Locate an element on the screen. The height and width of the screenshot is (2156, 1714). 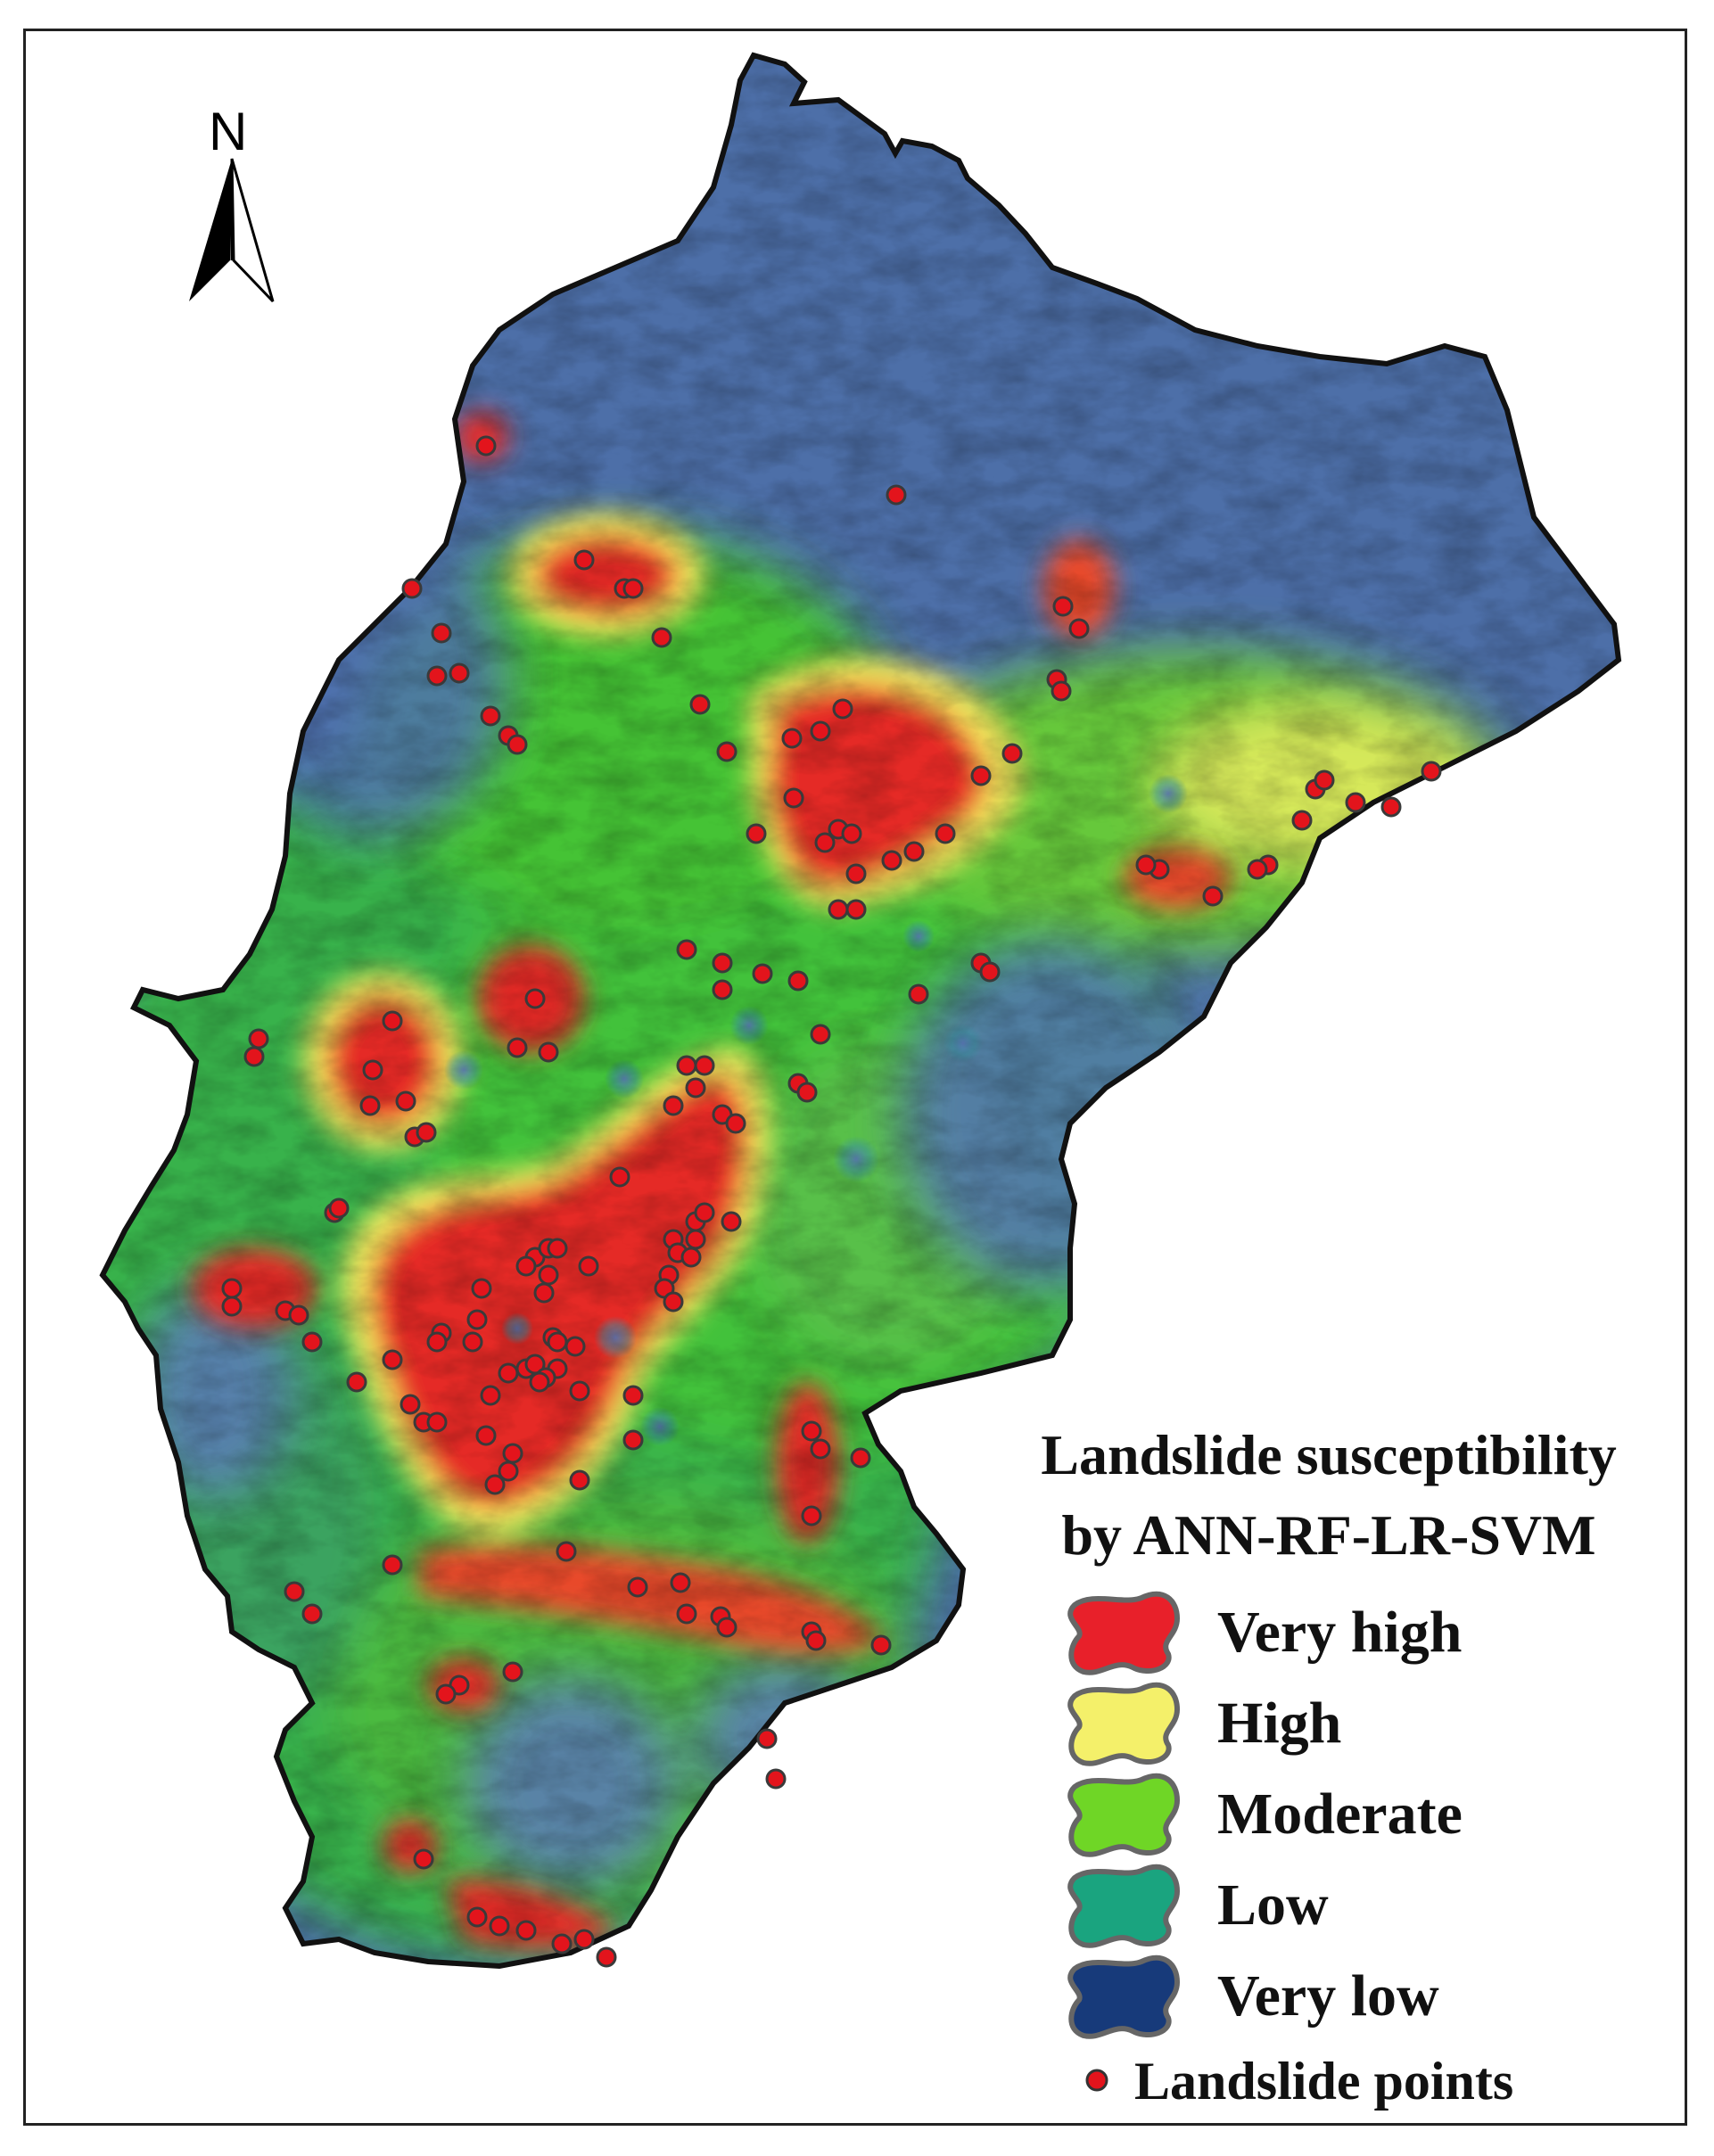
legend-swatch-very-high is located at coordinates (1124, 1633).